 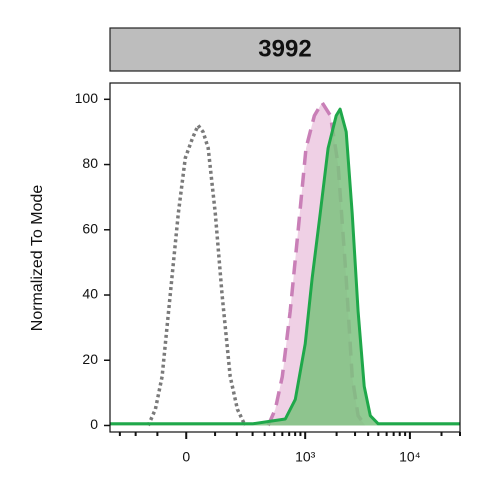 What do you see at coordinates (37, 258) in the screenshot?
I see `y-axis-label: Normalized To Mode` at bounding box center [37, 258].